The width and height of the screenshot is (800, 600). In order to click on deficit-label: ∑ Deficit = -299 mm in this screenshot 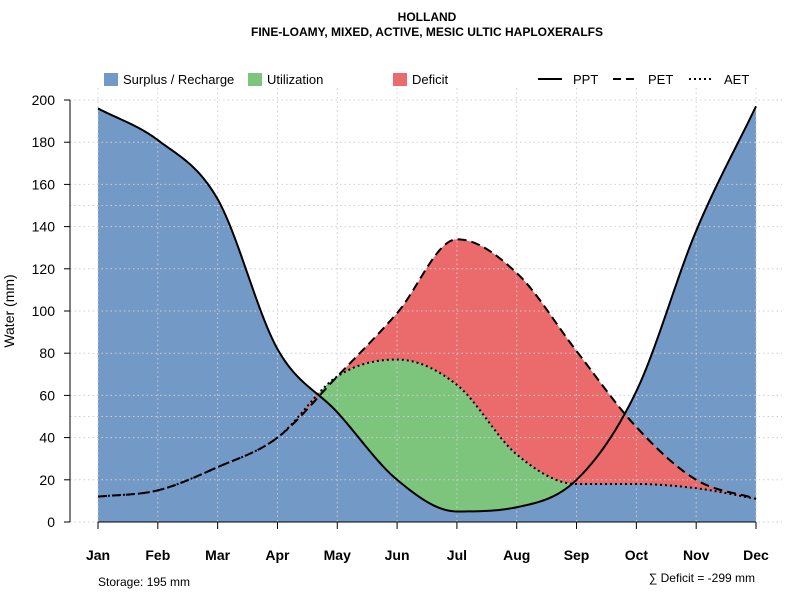, I will do `click(702, 578)`.